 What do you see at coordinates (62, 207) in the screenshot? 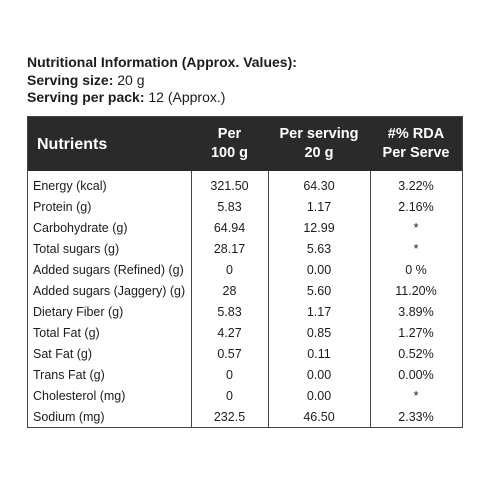
I see `nutrient-name: Protein (g)` at bounding box center [62, 207].